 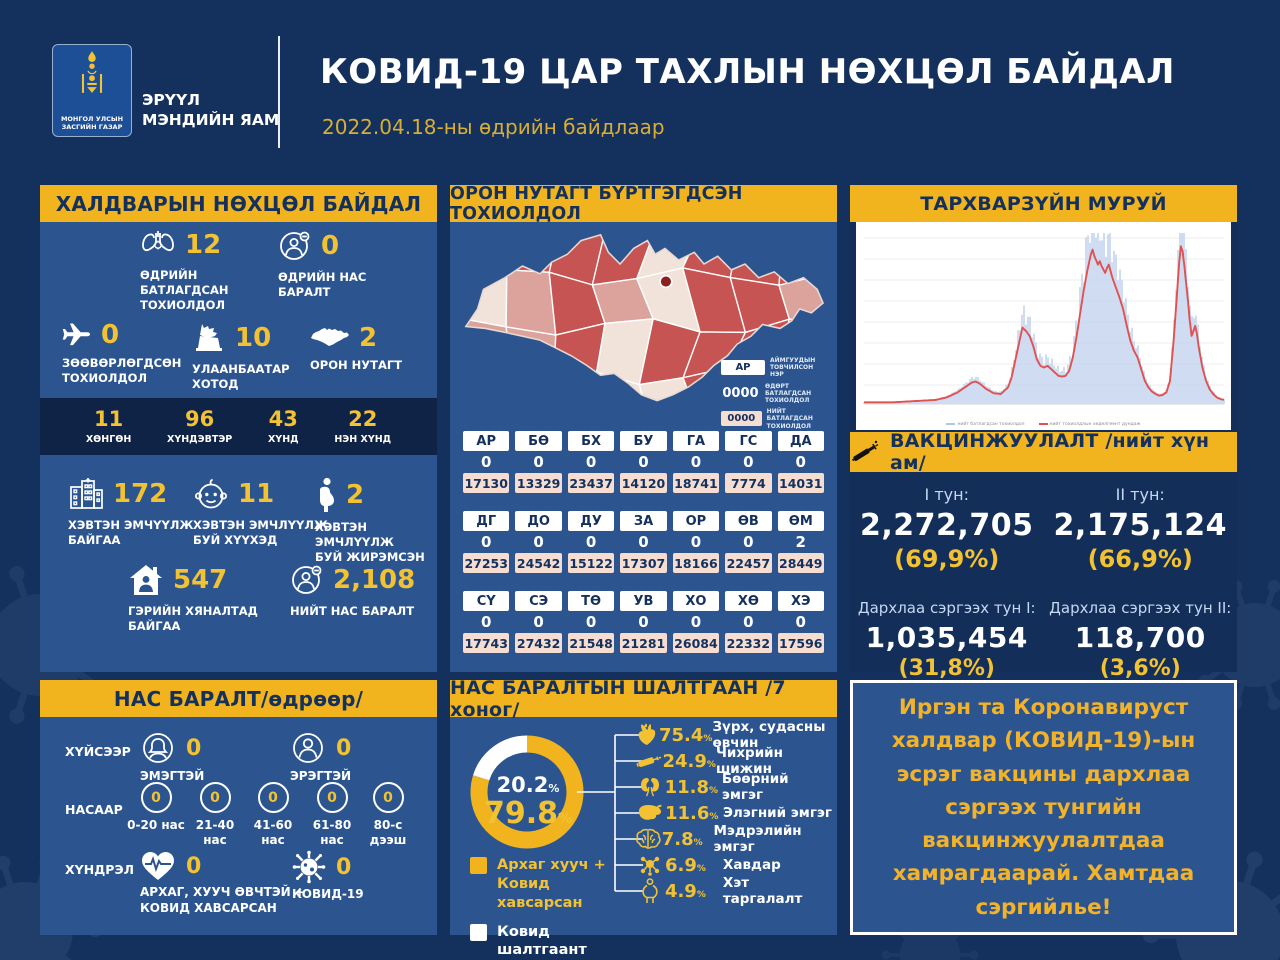 What do you see at coordinates (193, 618) in the screenshot?
I see `stat-label: ГЭРИЙН ХЯНАЛТАД БАЙГАА` at bounding box center [193, 618].